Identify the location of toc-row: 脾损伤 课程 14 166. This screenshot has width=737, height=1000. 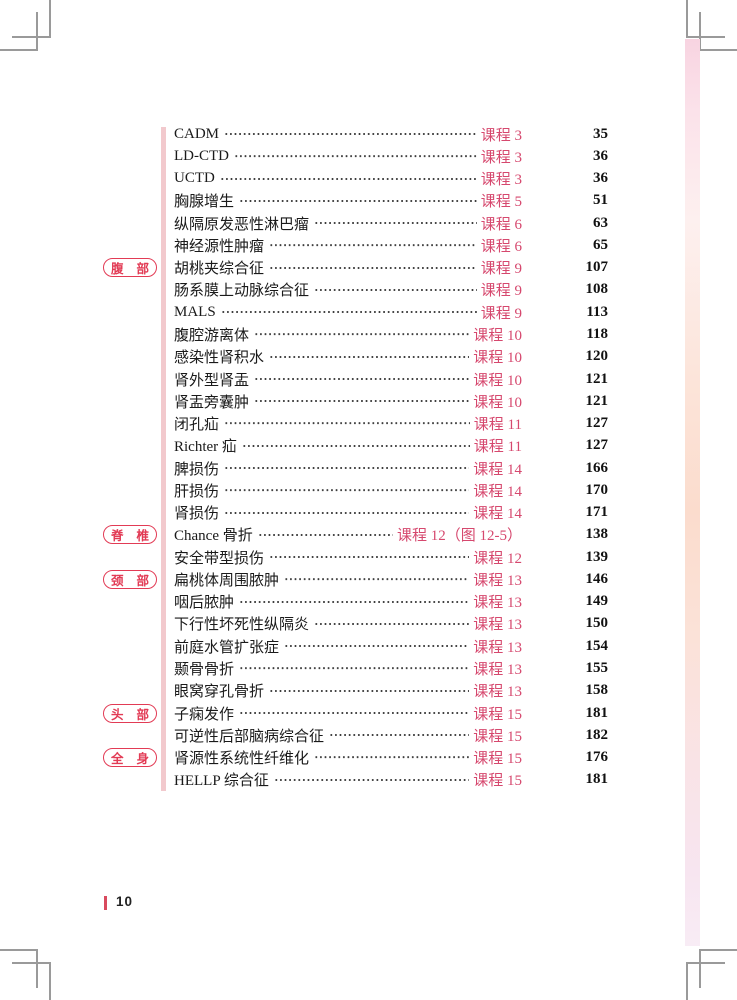
(356, 468).